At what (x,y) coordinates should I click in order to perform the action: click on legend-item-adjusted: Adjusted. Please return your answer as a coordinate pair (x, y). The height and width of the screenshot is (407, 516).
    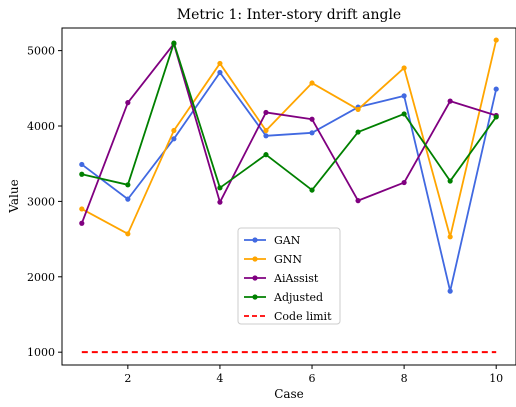
    Looking at the image, I should click on (283, 297).